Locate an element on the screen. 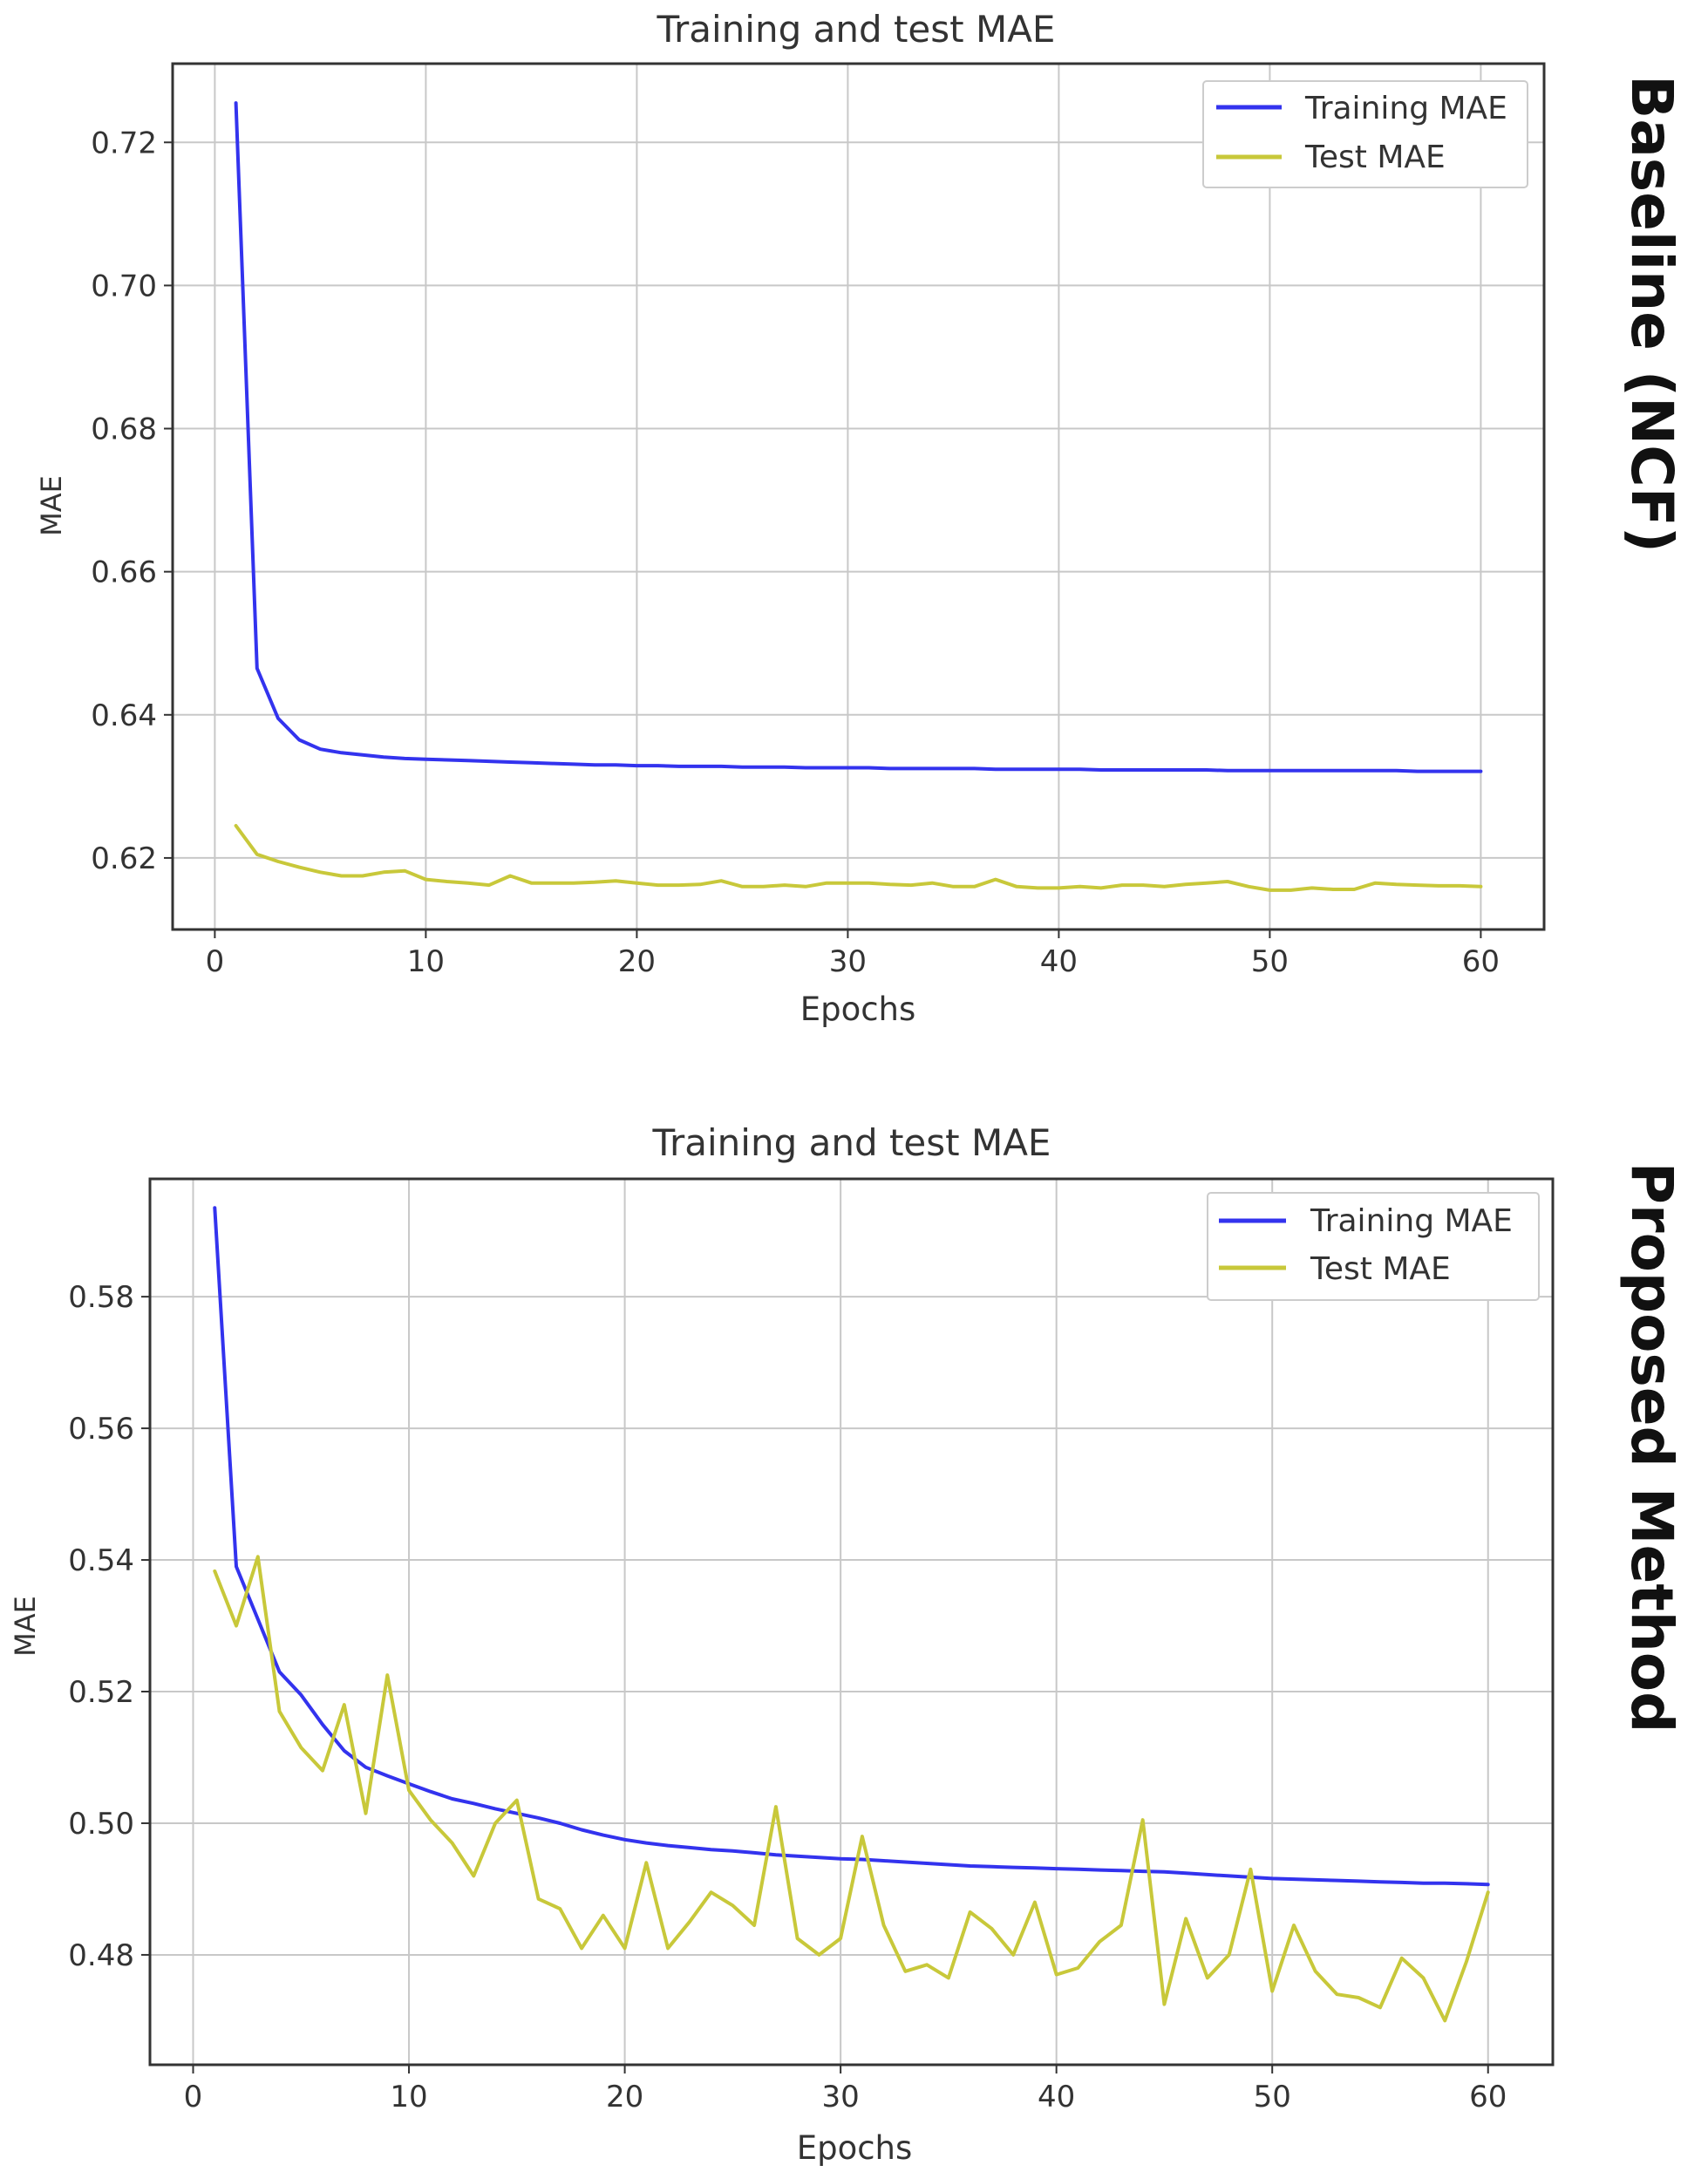 Image resolution: width=1708 pixels, height=2179 pixels. baseline-x-tick-label-30: 30 is located at coordinates (848, 961).